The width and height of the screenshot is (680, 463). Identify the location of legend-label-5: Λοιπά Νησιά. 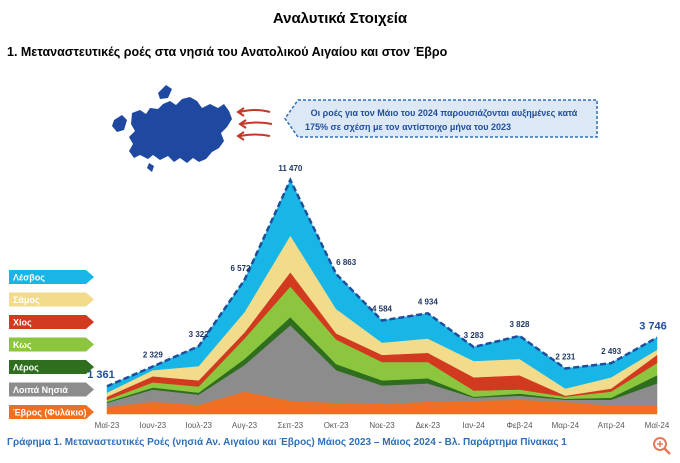
(40, 390).